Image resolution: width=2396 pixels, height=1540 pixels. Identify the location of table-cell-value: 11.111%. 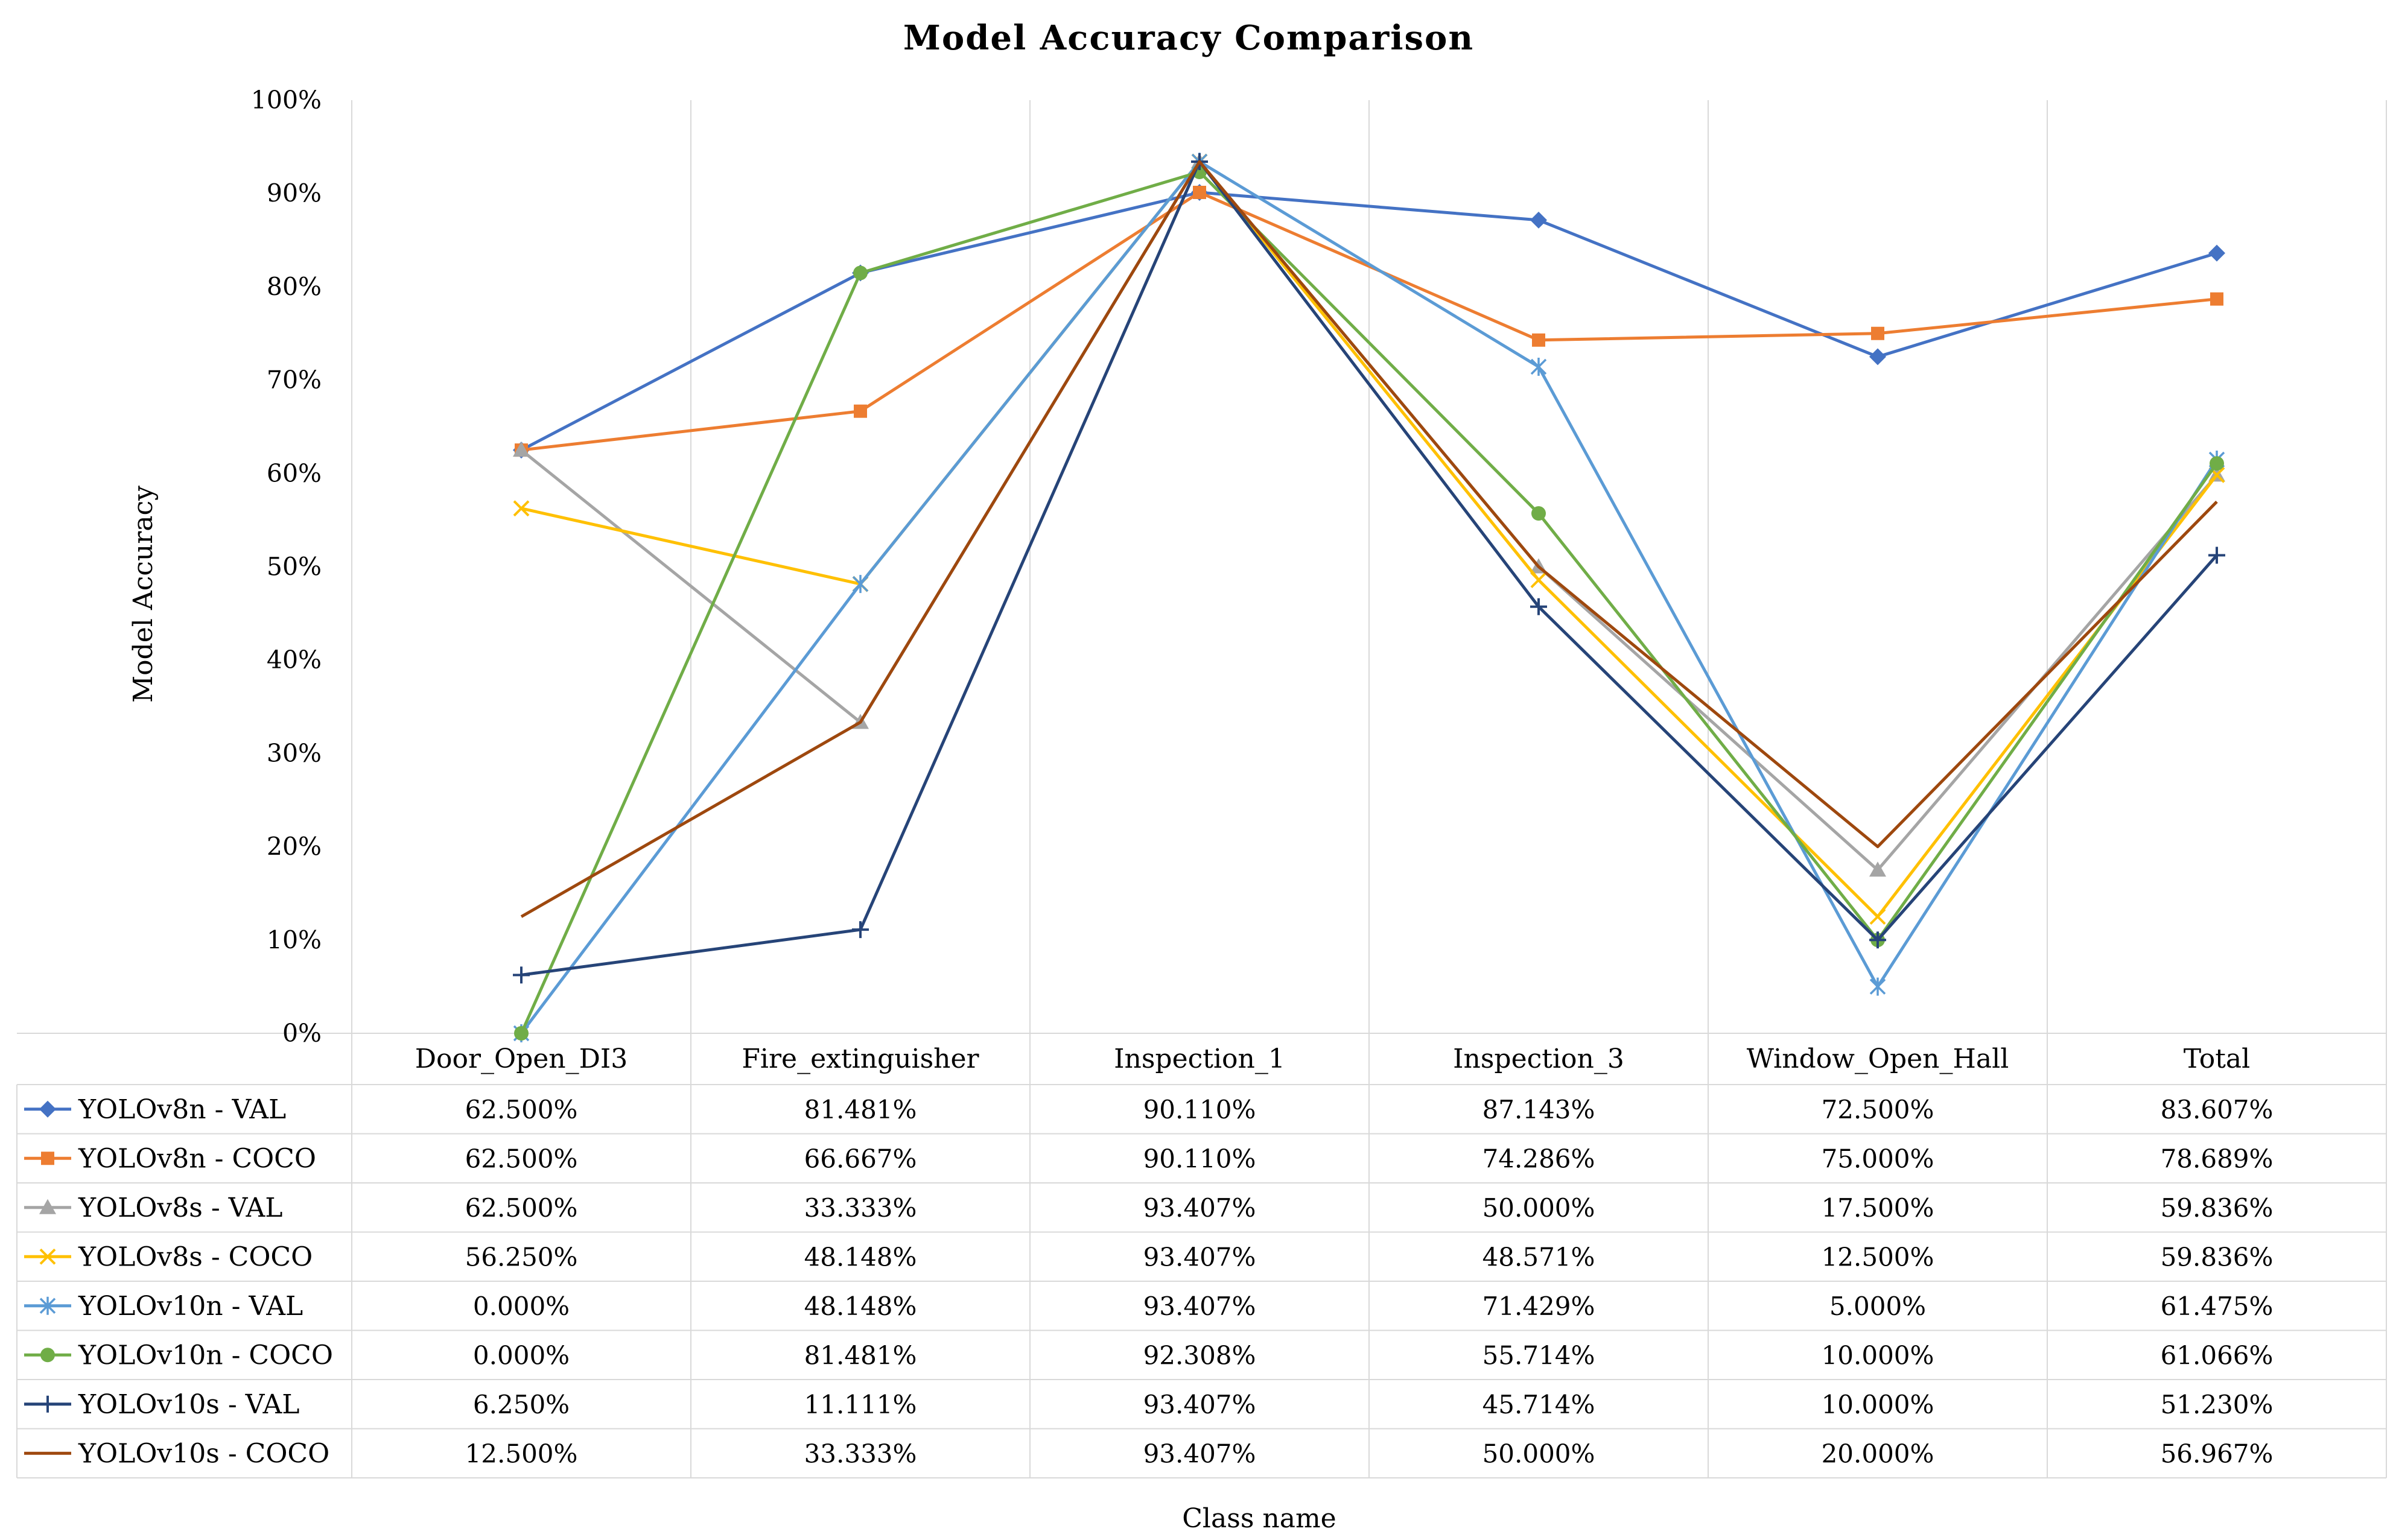
(860, 1404).